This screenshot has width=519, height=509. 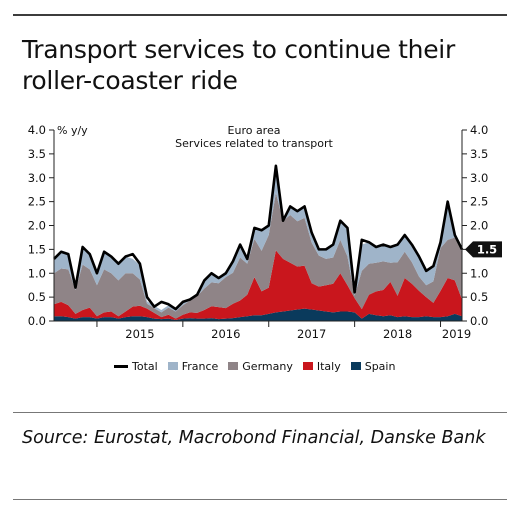 I want to click on legend-label-total: Total, so click(x=145, y=366).